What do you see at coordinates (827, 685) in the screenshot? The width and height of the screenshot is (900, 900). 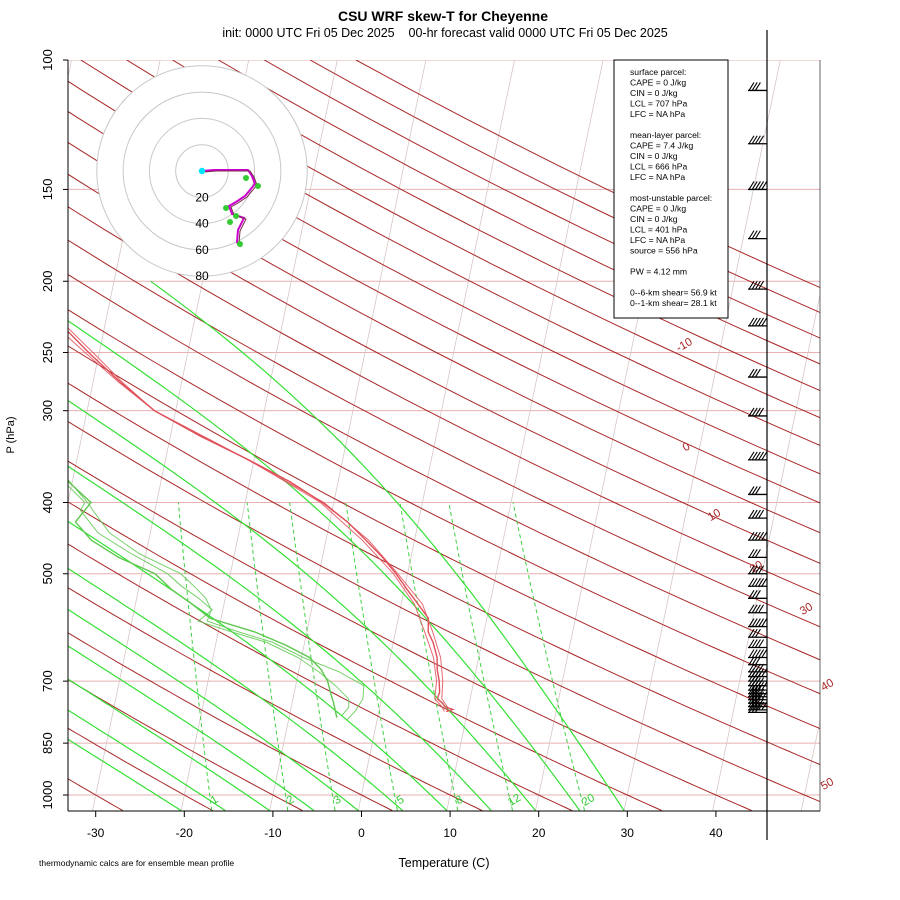 I see `isotherm-label: 40` at bounding box center [827, 685].